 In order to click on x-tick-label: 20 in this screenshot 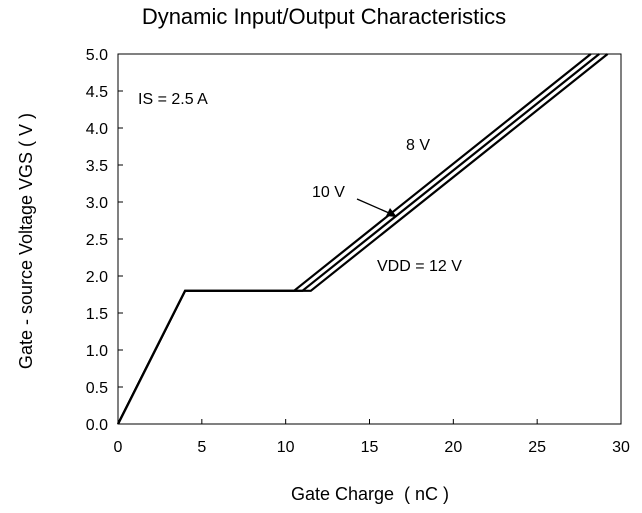, I will do `click(453, 447)`.